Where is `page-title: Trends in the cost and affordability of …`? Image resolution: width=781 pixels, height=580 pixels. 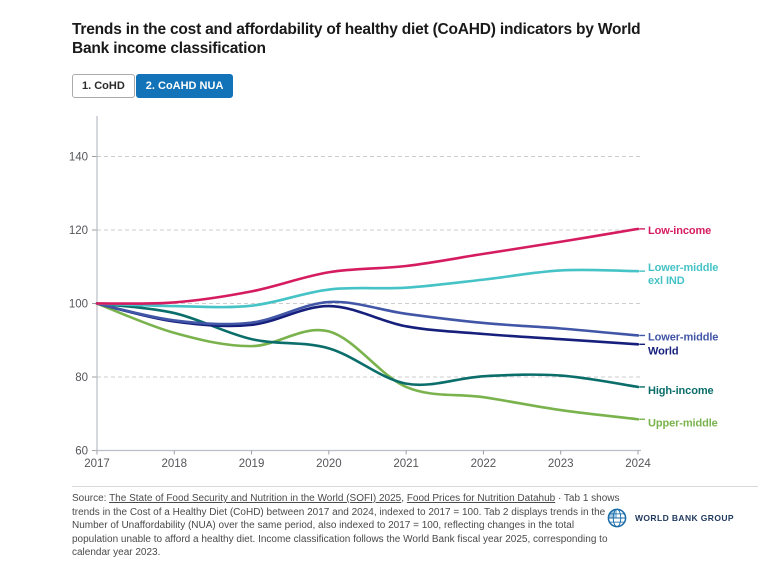
page-title: Trends in the cost and affordability of … is located at coordinates (356, 39).